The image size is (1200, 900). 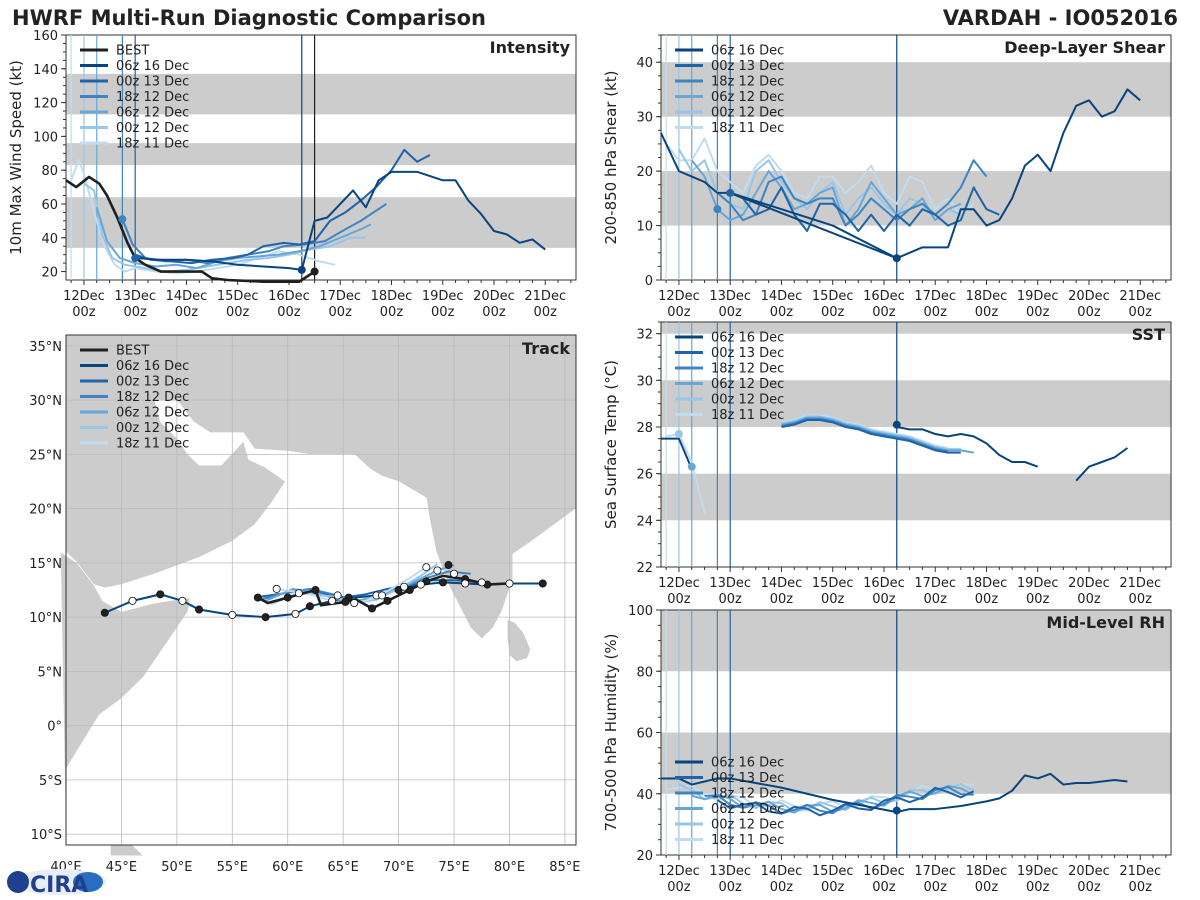 What do you see at coordinates (49, 205) in the screenshot?
I see `y-tick-label: 60` at bounding box center [49, 205].